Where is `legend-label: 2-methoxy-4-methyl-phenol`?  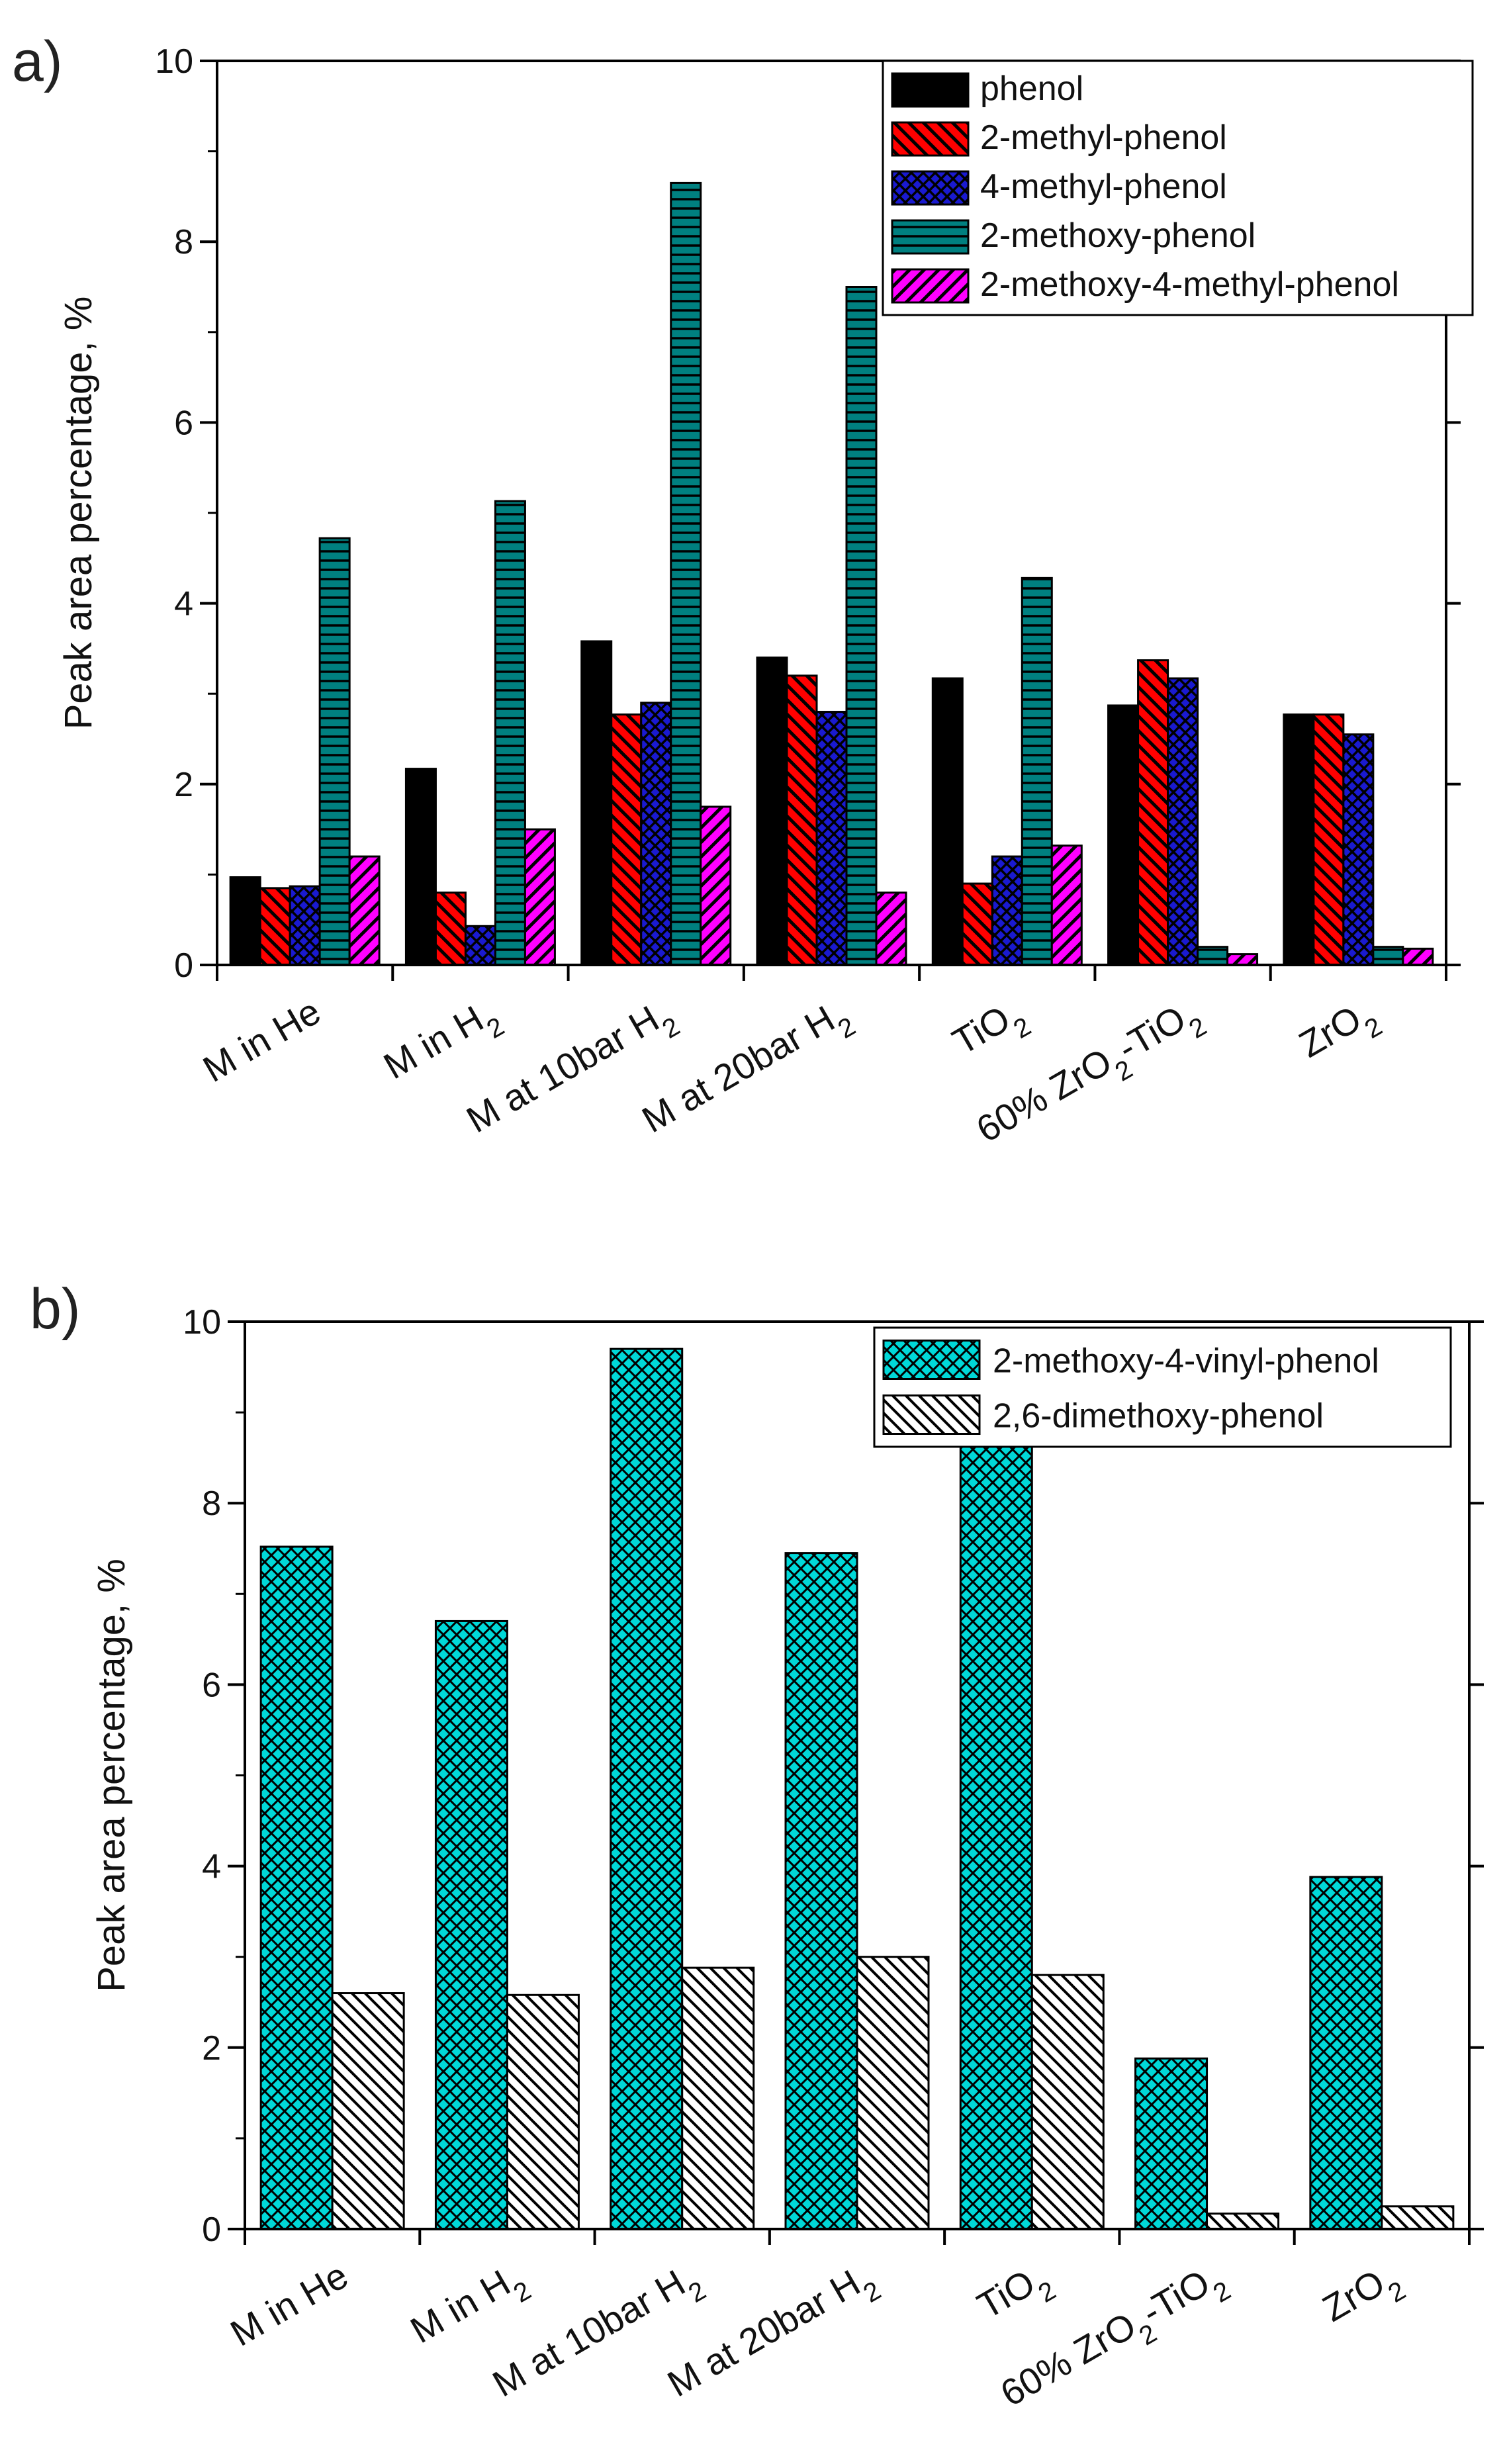
legend-label: 2-methoxy-4-methyl-phenol is located at coordinates (1189, 284).